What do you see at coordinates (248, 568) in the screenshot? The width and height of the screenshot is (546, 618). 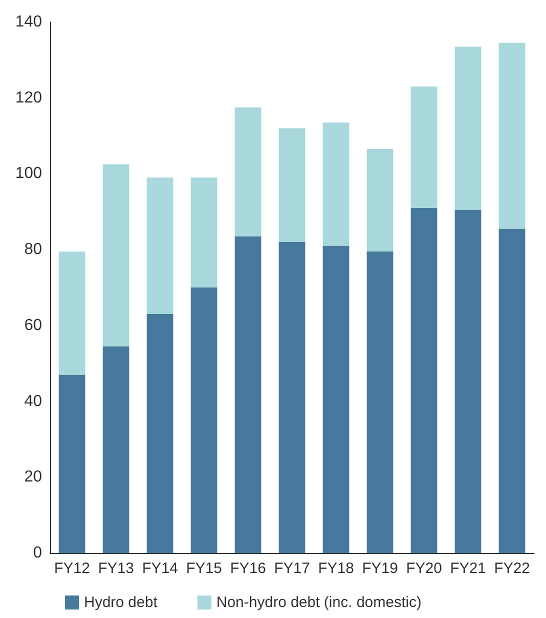 I see `x-tick-label: FY16` at bounding box center [248, 568].